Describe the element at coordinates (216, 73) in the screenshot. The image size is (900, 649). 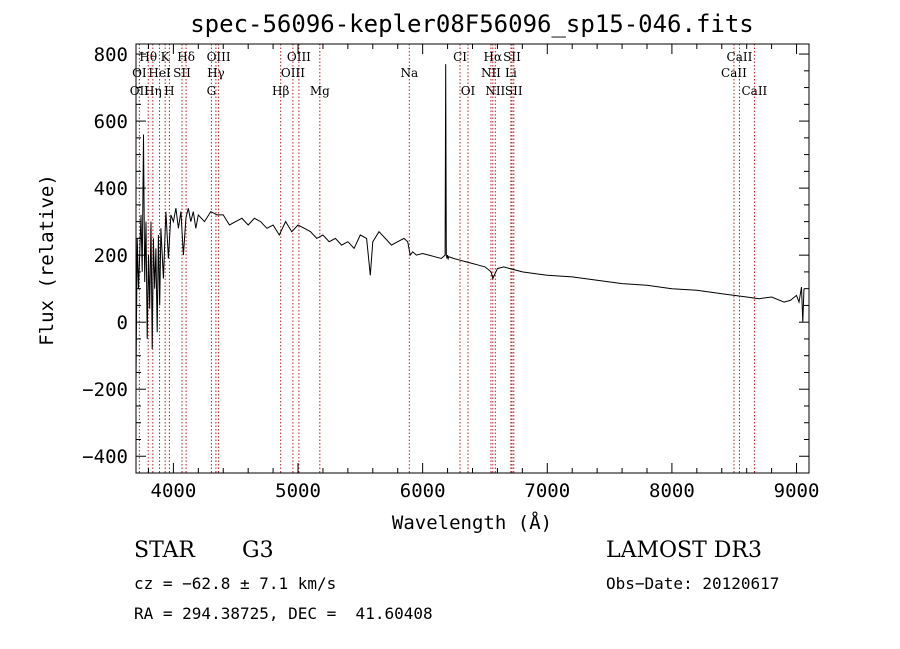
I see `line-label: Hγ` at that location.